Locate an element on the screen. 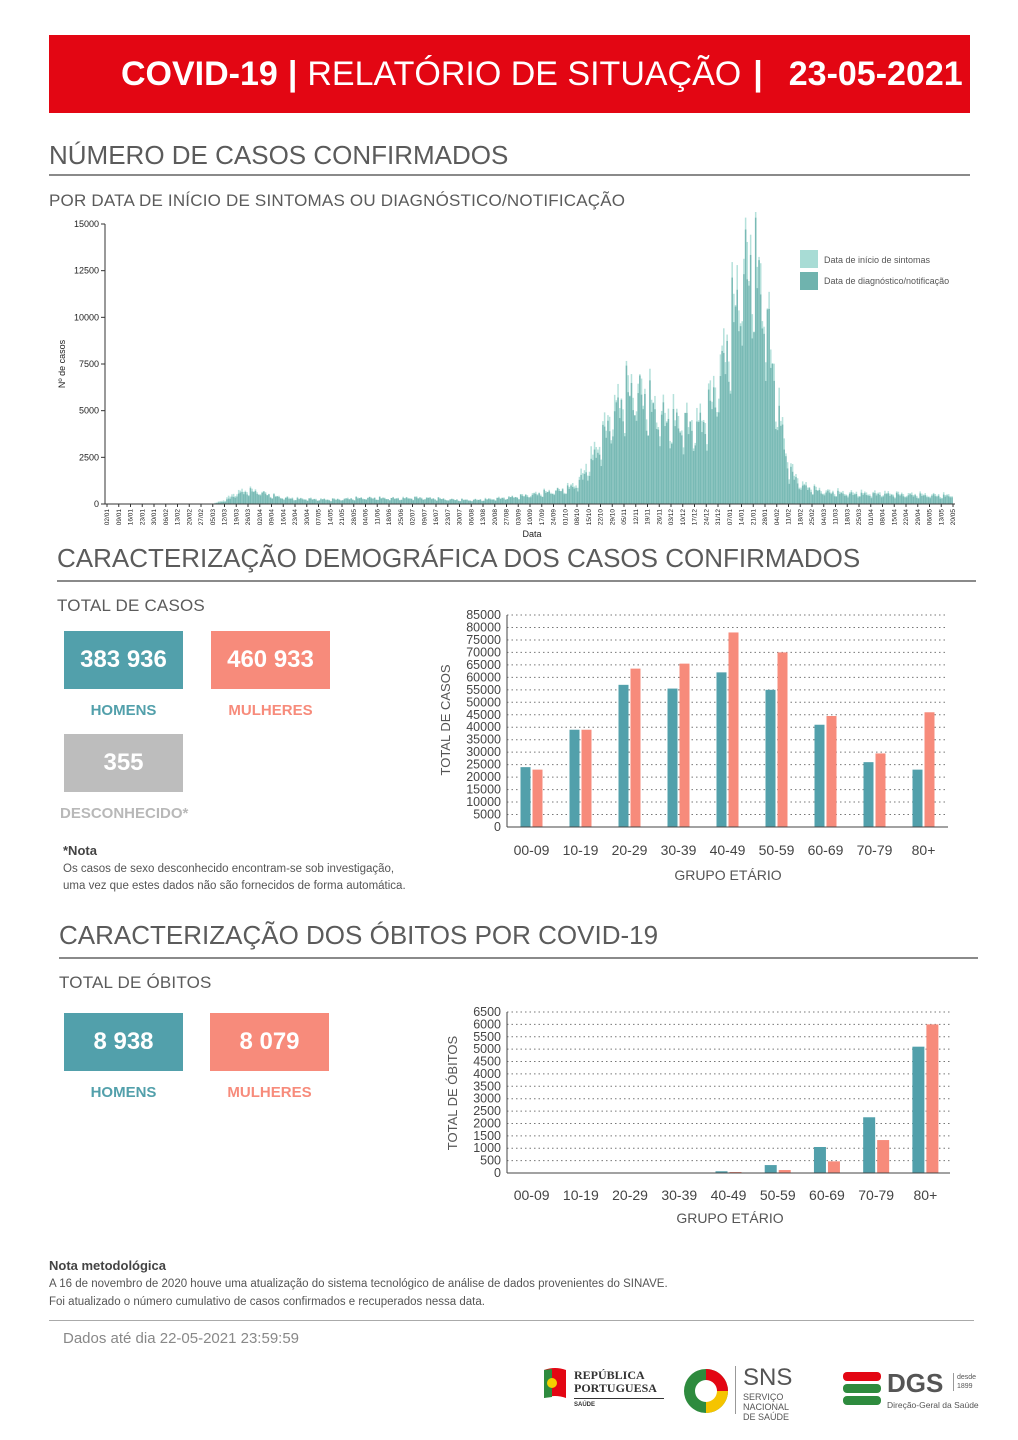 Image resolution: width=1018 pixels, height=1440 pixels. deaths-category-label: 30-39 is located at coordinates (679, 1195).